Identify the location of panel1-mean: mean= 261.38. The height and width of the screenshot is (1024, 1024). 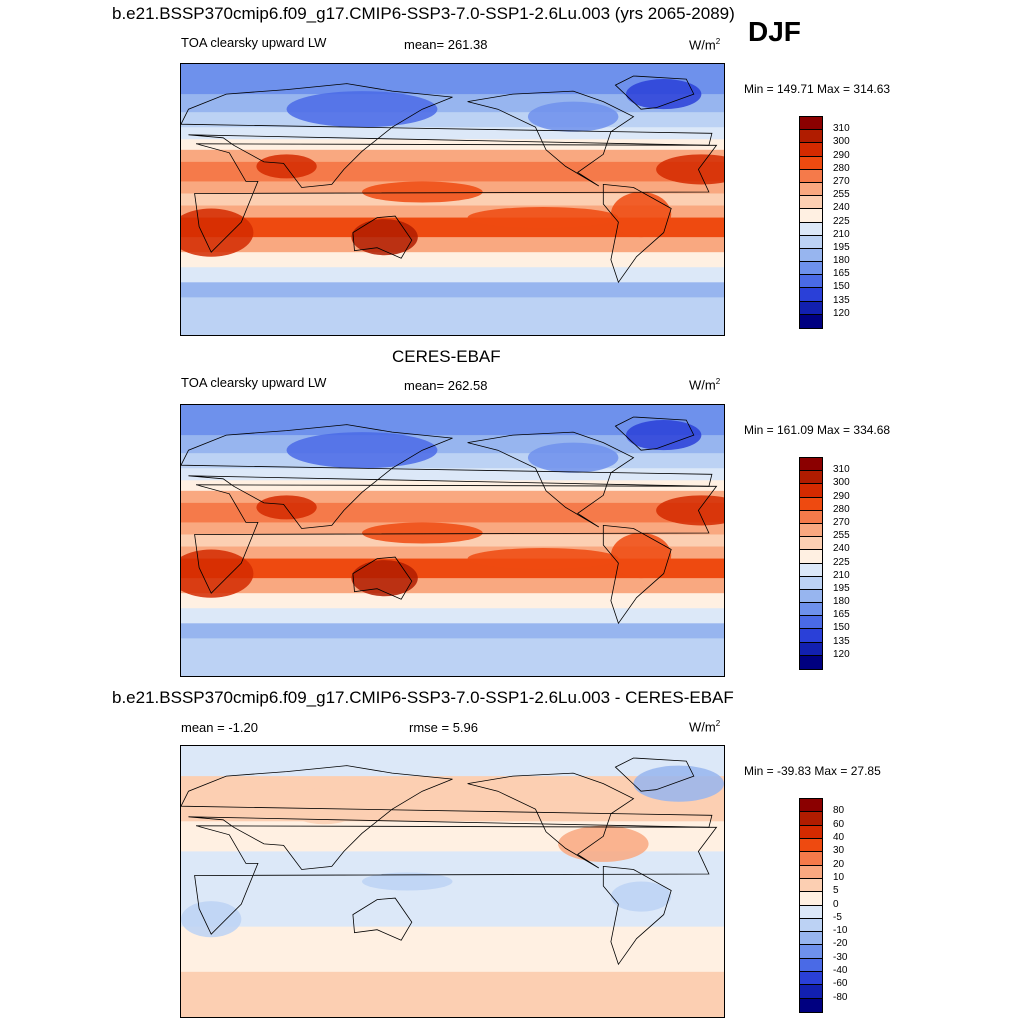
(446, 44).